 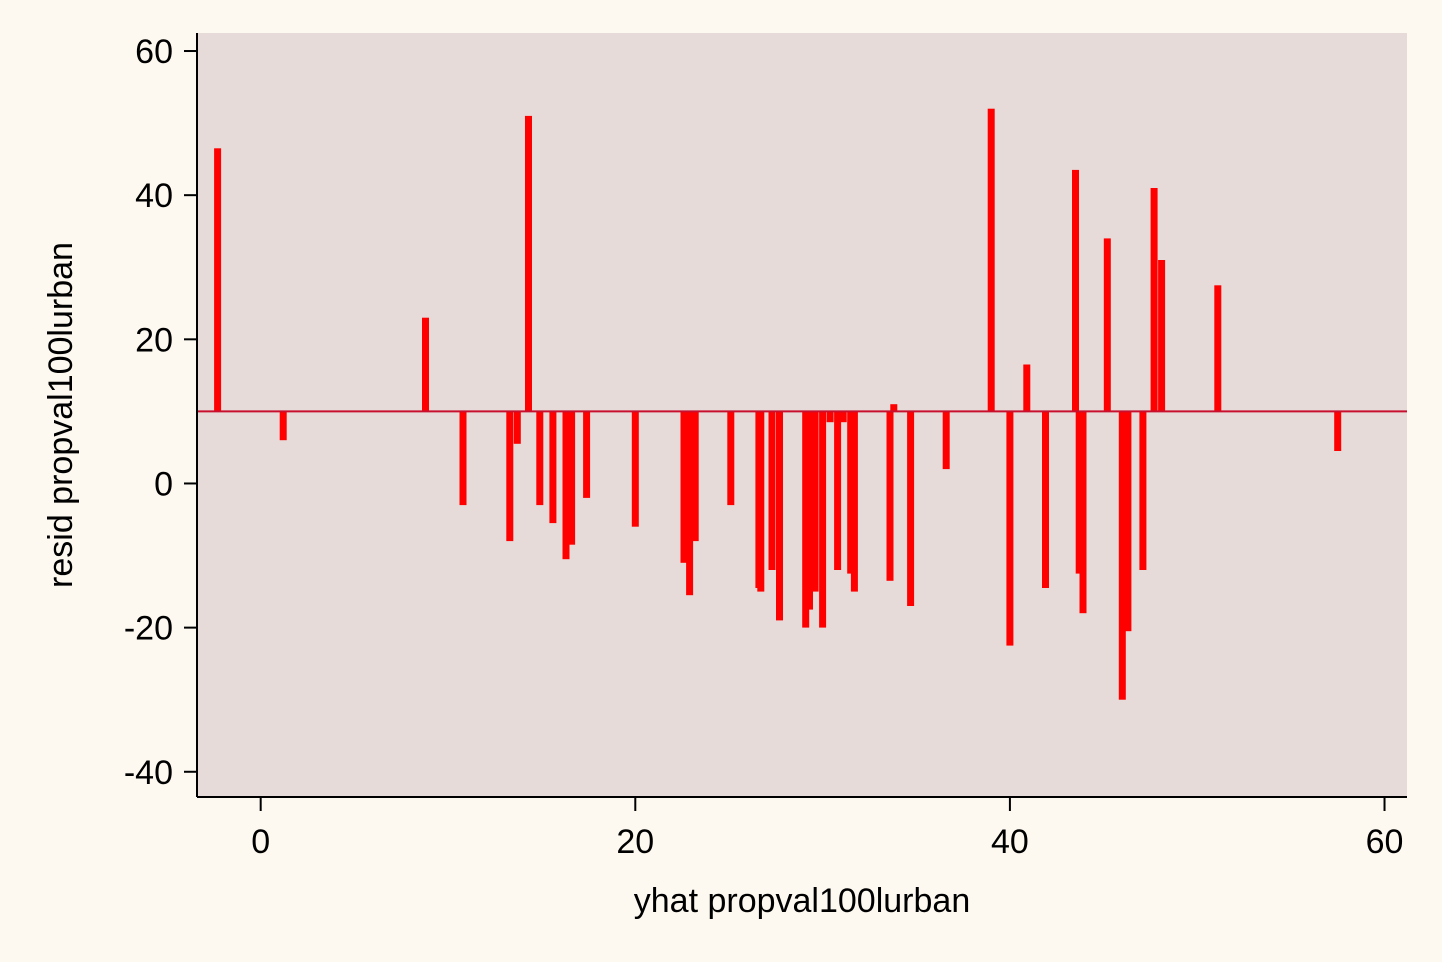 I want to click on y-tick-label: -20, so click(x=148, y=629).